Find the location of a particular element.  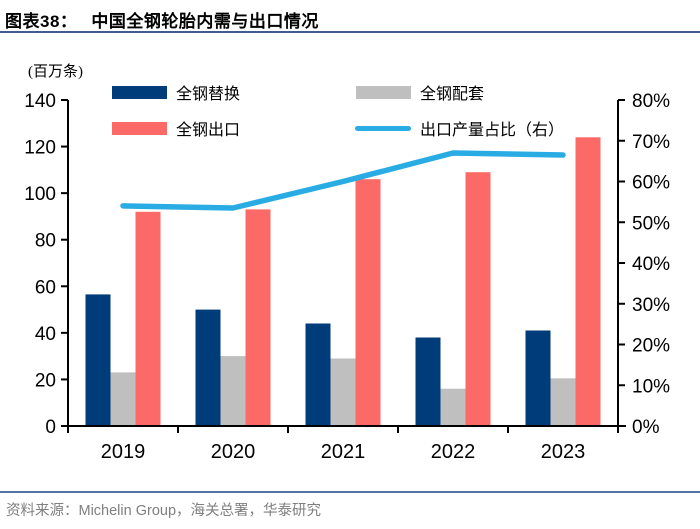

right-axis-tick-label: 50% is located at coordinates (651, 223).